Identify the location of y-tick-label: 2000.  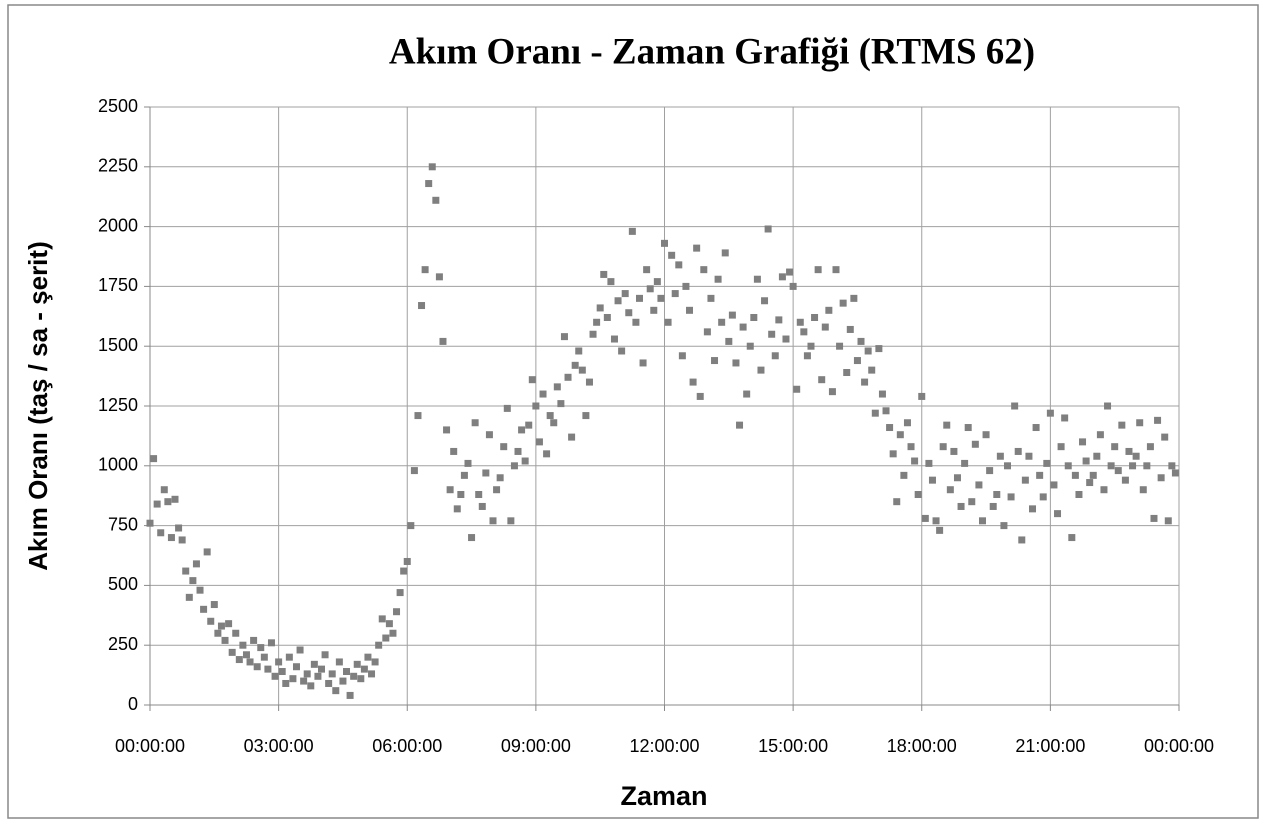
(118, 225).